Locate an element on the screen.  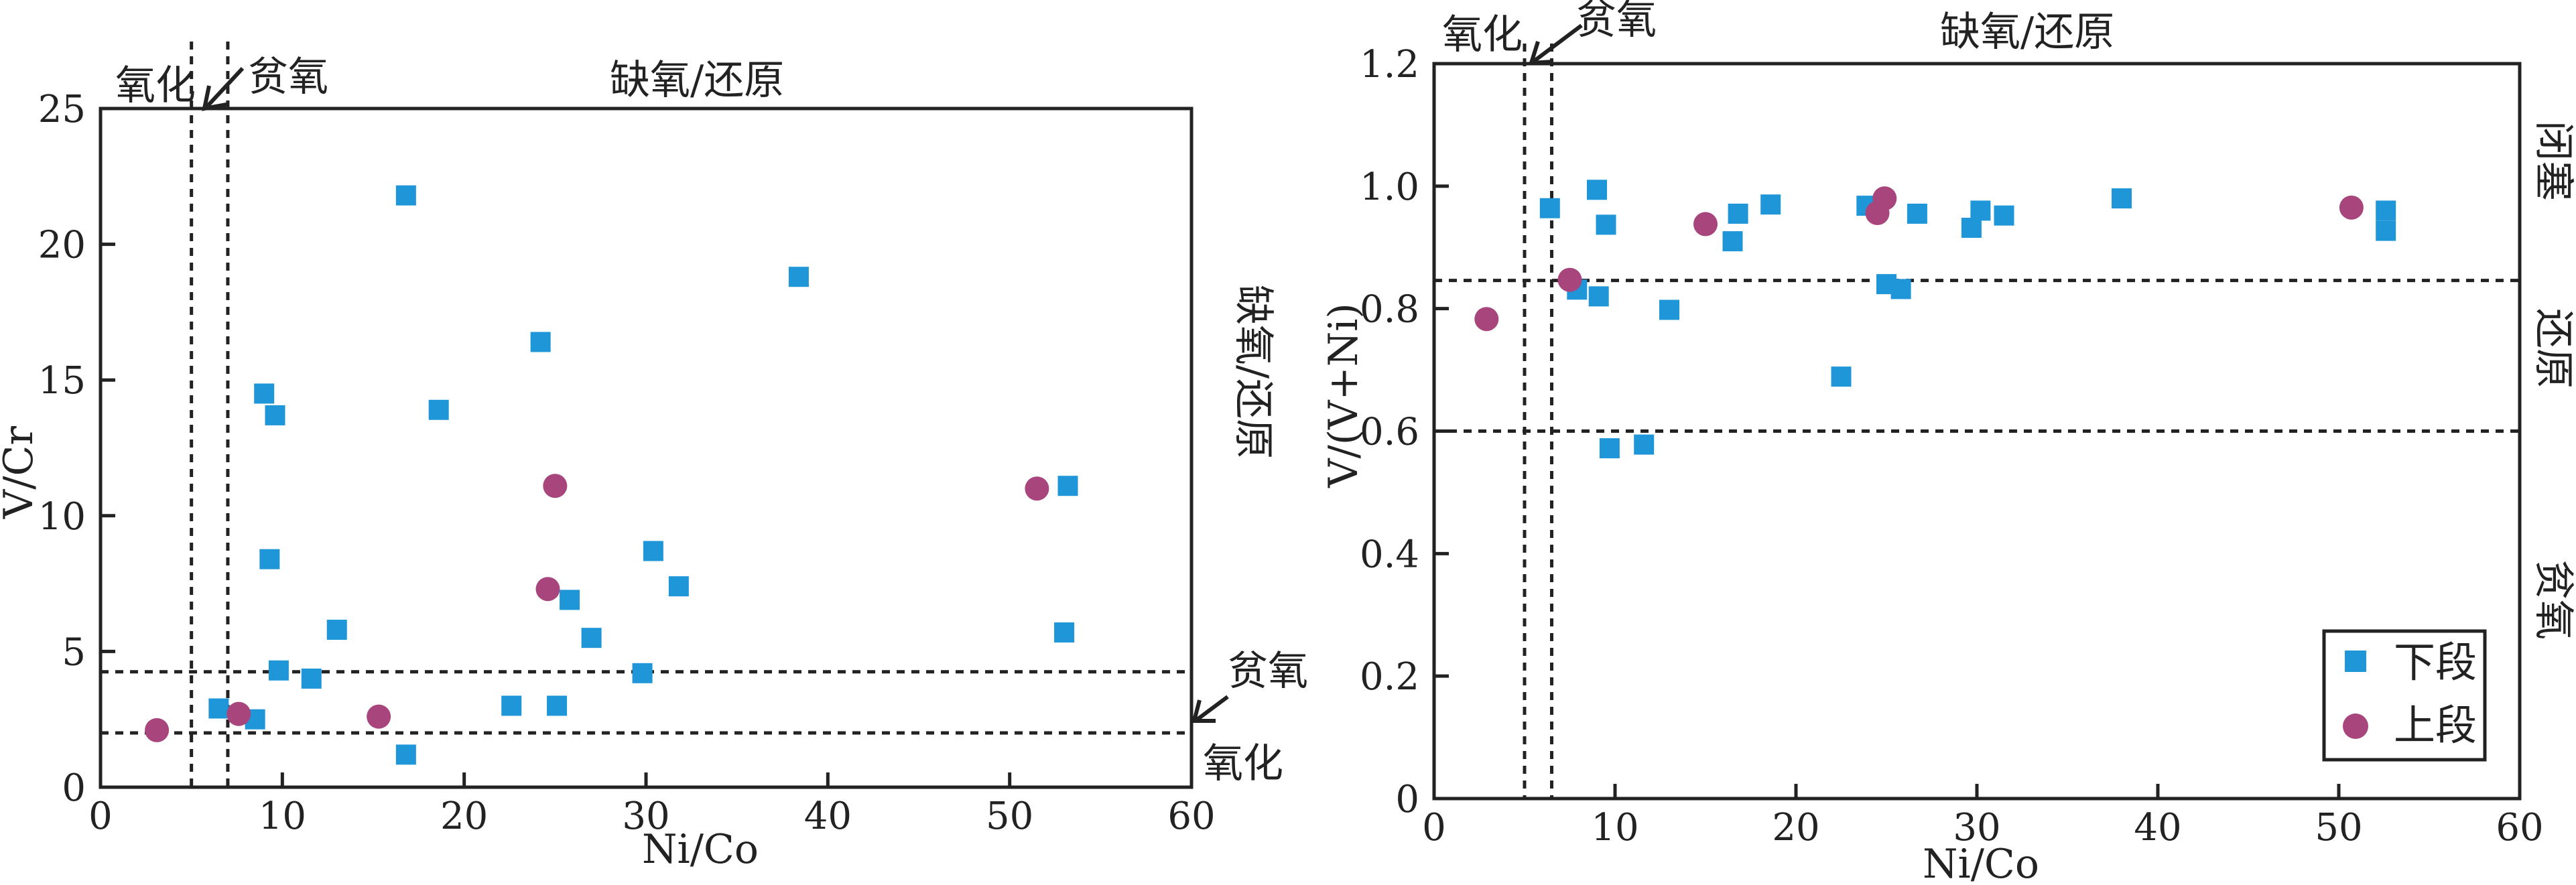
zone-label-top-dysoxic: 贫氧 is located at coordinates (288, 77).